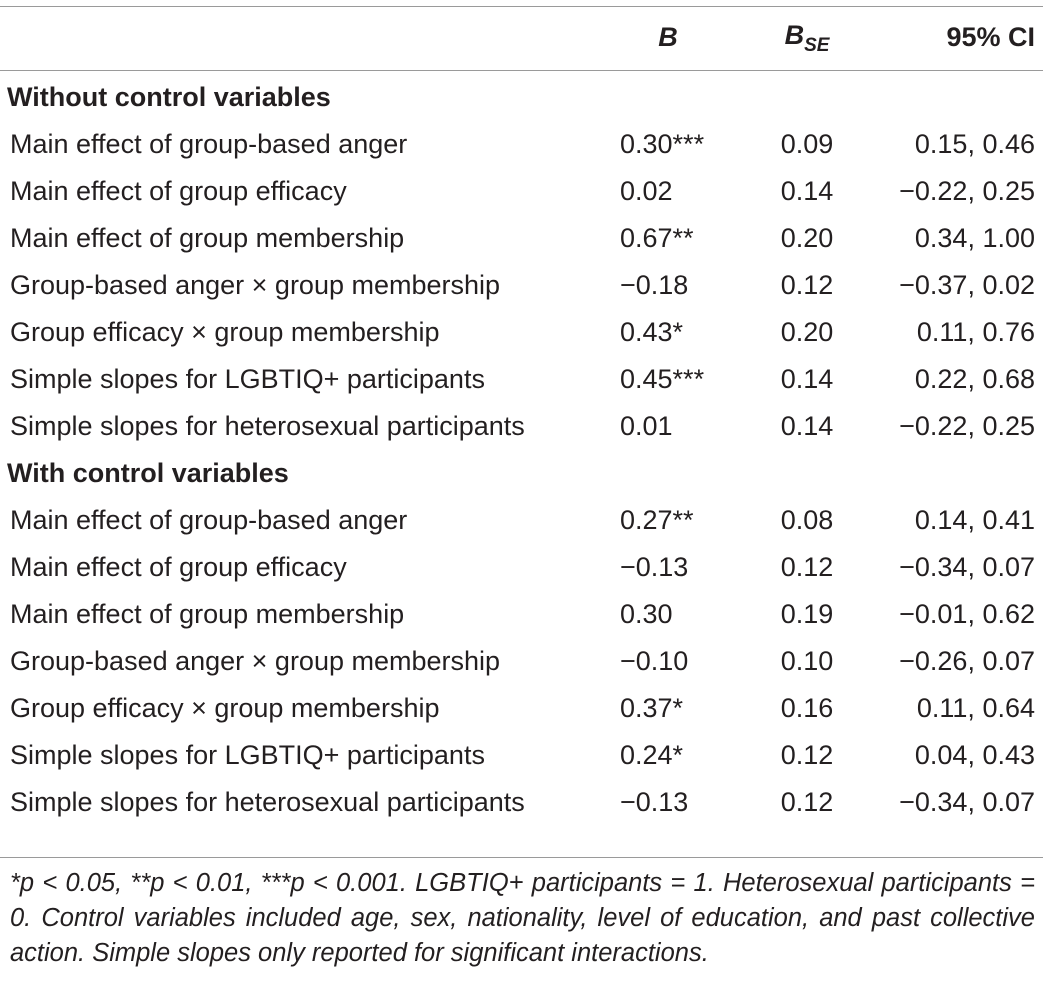  Describe the element at coordinates (148, 473) in the screenshot. I see `section-title: With control variables` at that location.